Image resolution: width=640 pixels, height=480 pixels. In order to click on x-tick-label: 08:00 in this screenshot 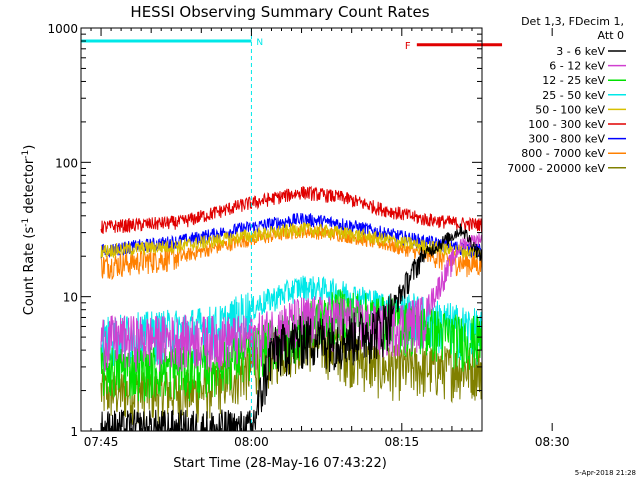, I will do `click(251, 442)`.